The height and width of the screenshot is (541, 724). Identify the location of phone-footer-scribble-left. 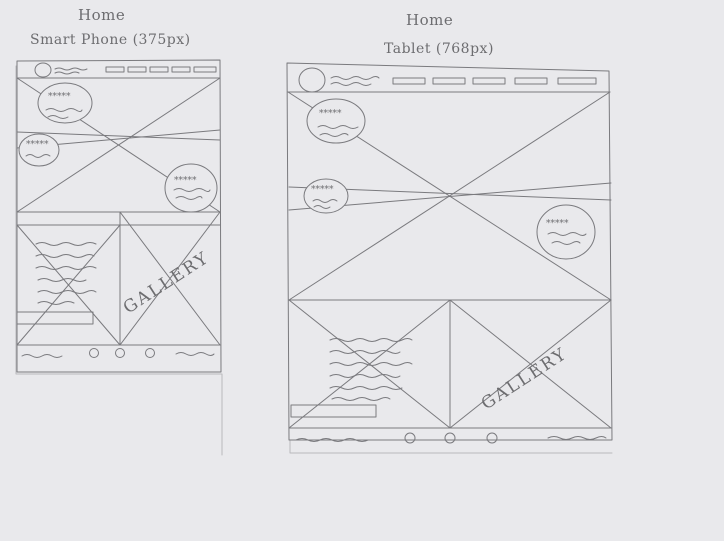
(42, 356).